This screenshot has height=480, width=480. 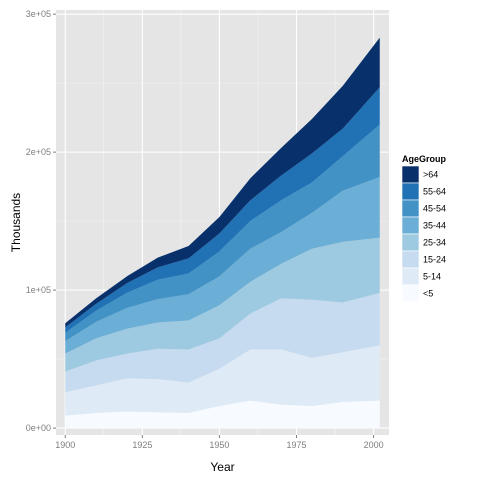 What do you see at coordinates (38, 152) in the screenshot?
I see `y-tick-label: 2e+05` at bounding box center [38, 152].